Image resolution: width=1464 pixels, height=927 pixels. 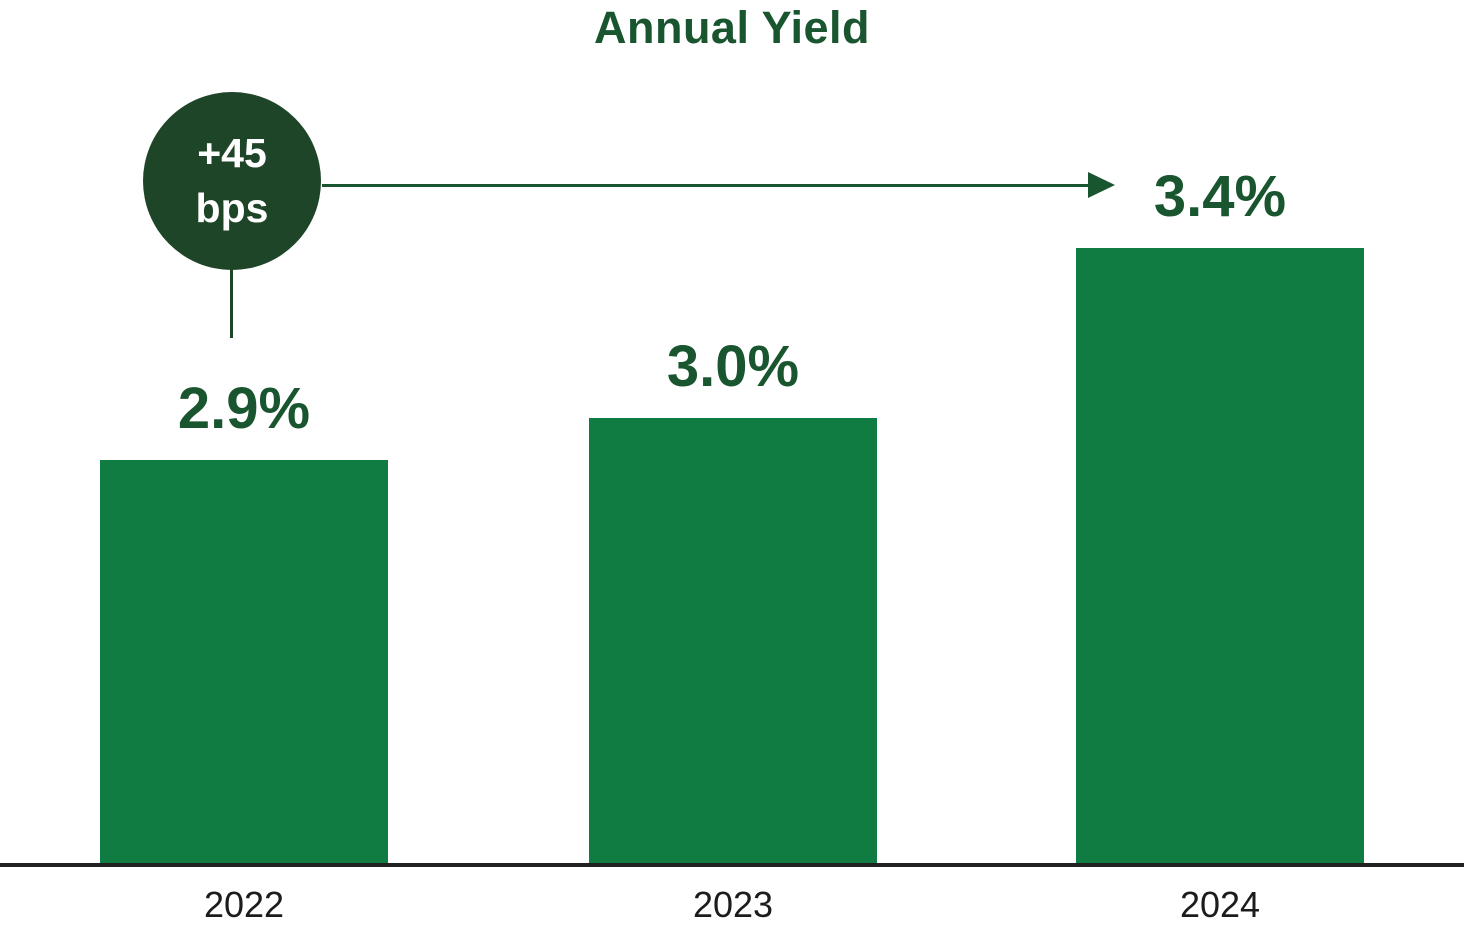 I want to click on badge-connector-line, so click(x=231, y=303).